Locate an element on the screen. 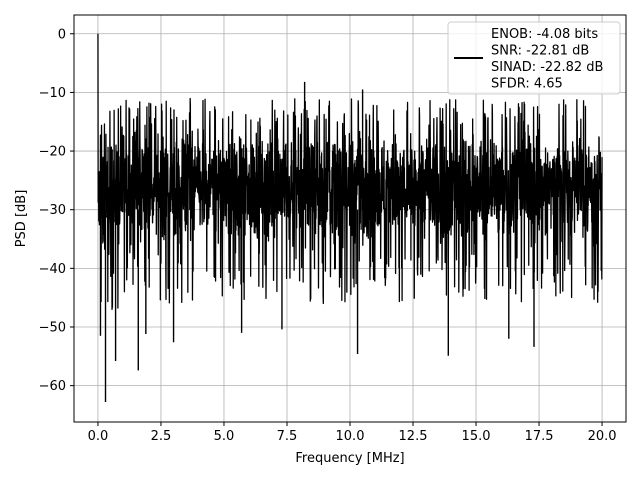  y-tick-label: −30 is located at coordinates (52, 210).